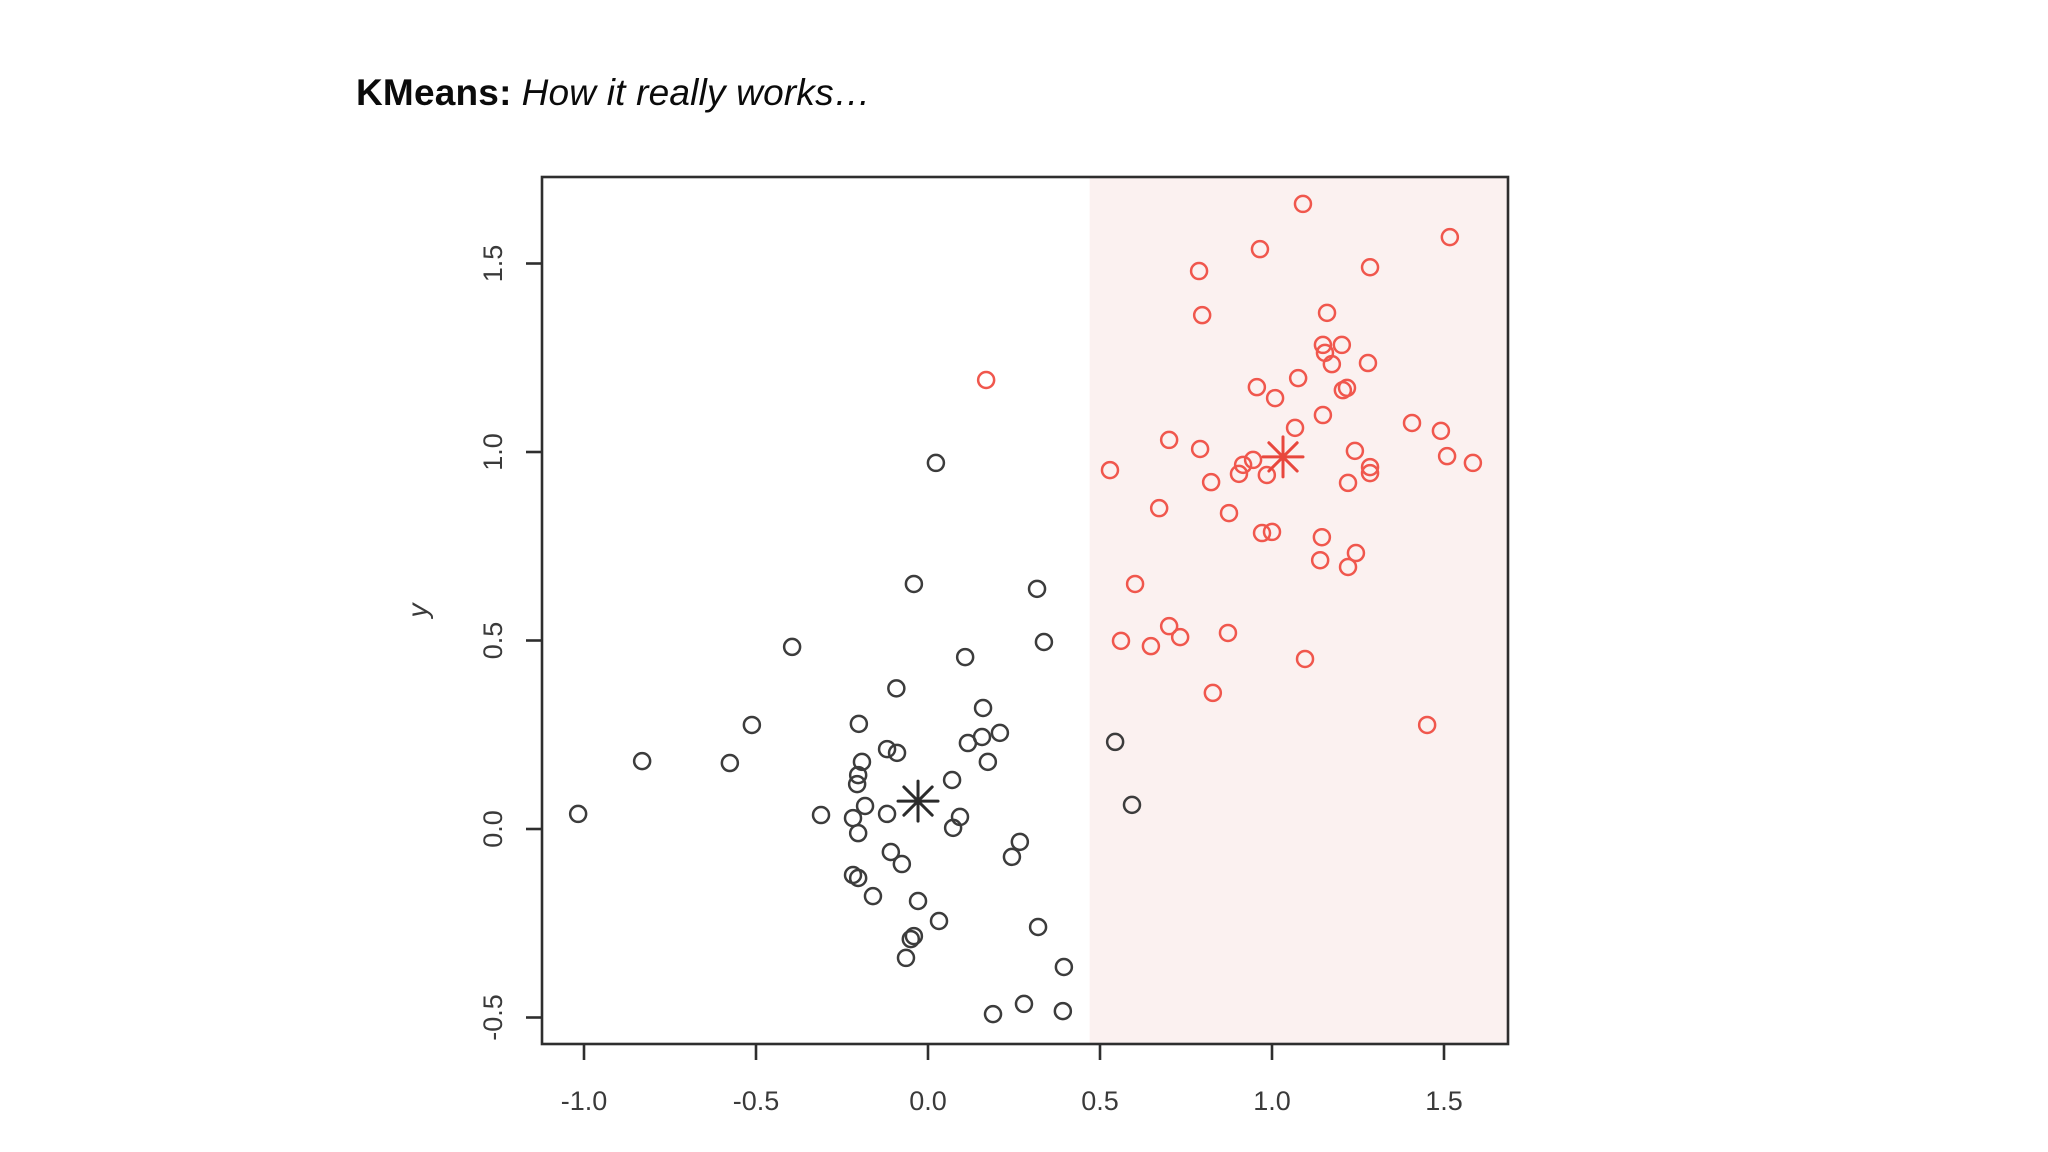 The width and height of the screenshot is (2048, 1152). I want to click on x-tick-label: 1.0, so click(1272, 1101).